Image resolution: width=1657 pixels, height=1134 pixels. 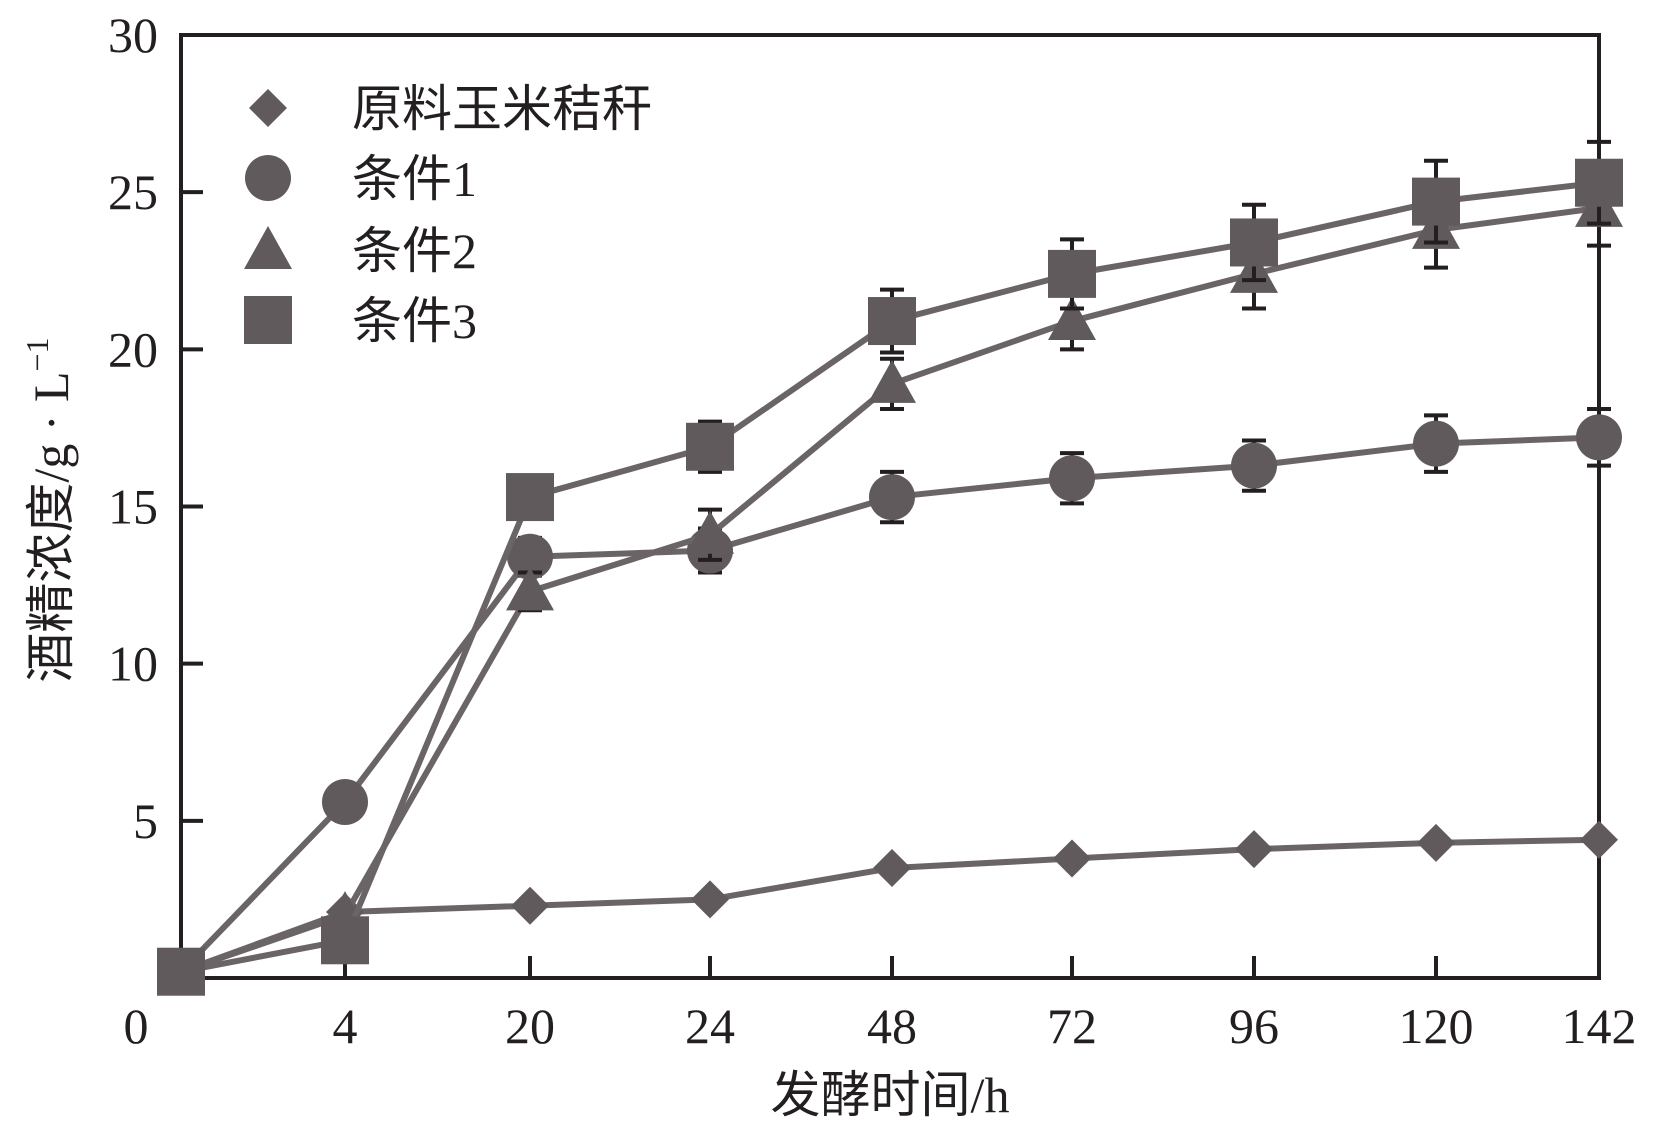 What do you see at coordinates (1436, 1026) in the screenshot?
I see `x-tick-label: 120` at bounding box center [1436, 1026].